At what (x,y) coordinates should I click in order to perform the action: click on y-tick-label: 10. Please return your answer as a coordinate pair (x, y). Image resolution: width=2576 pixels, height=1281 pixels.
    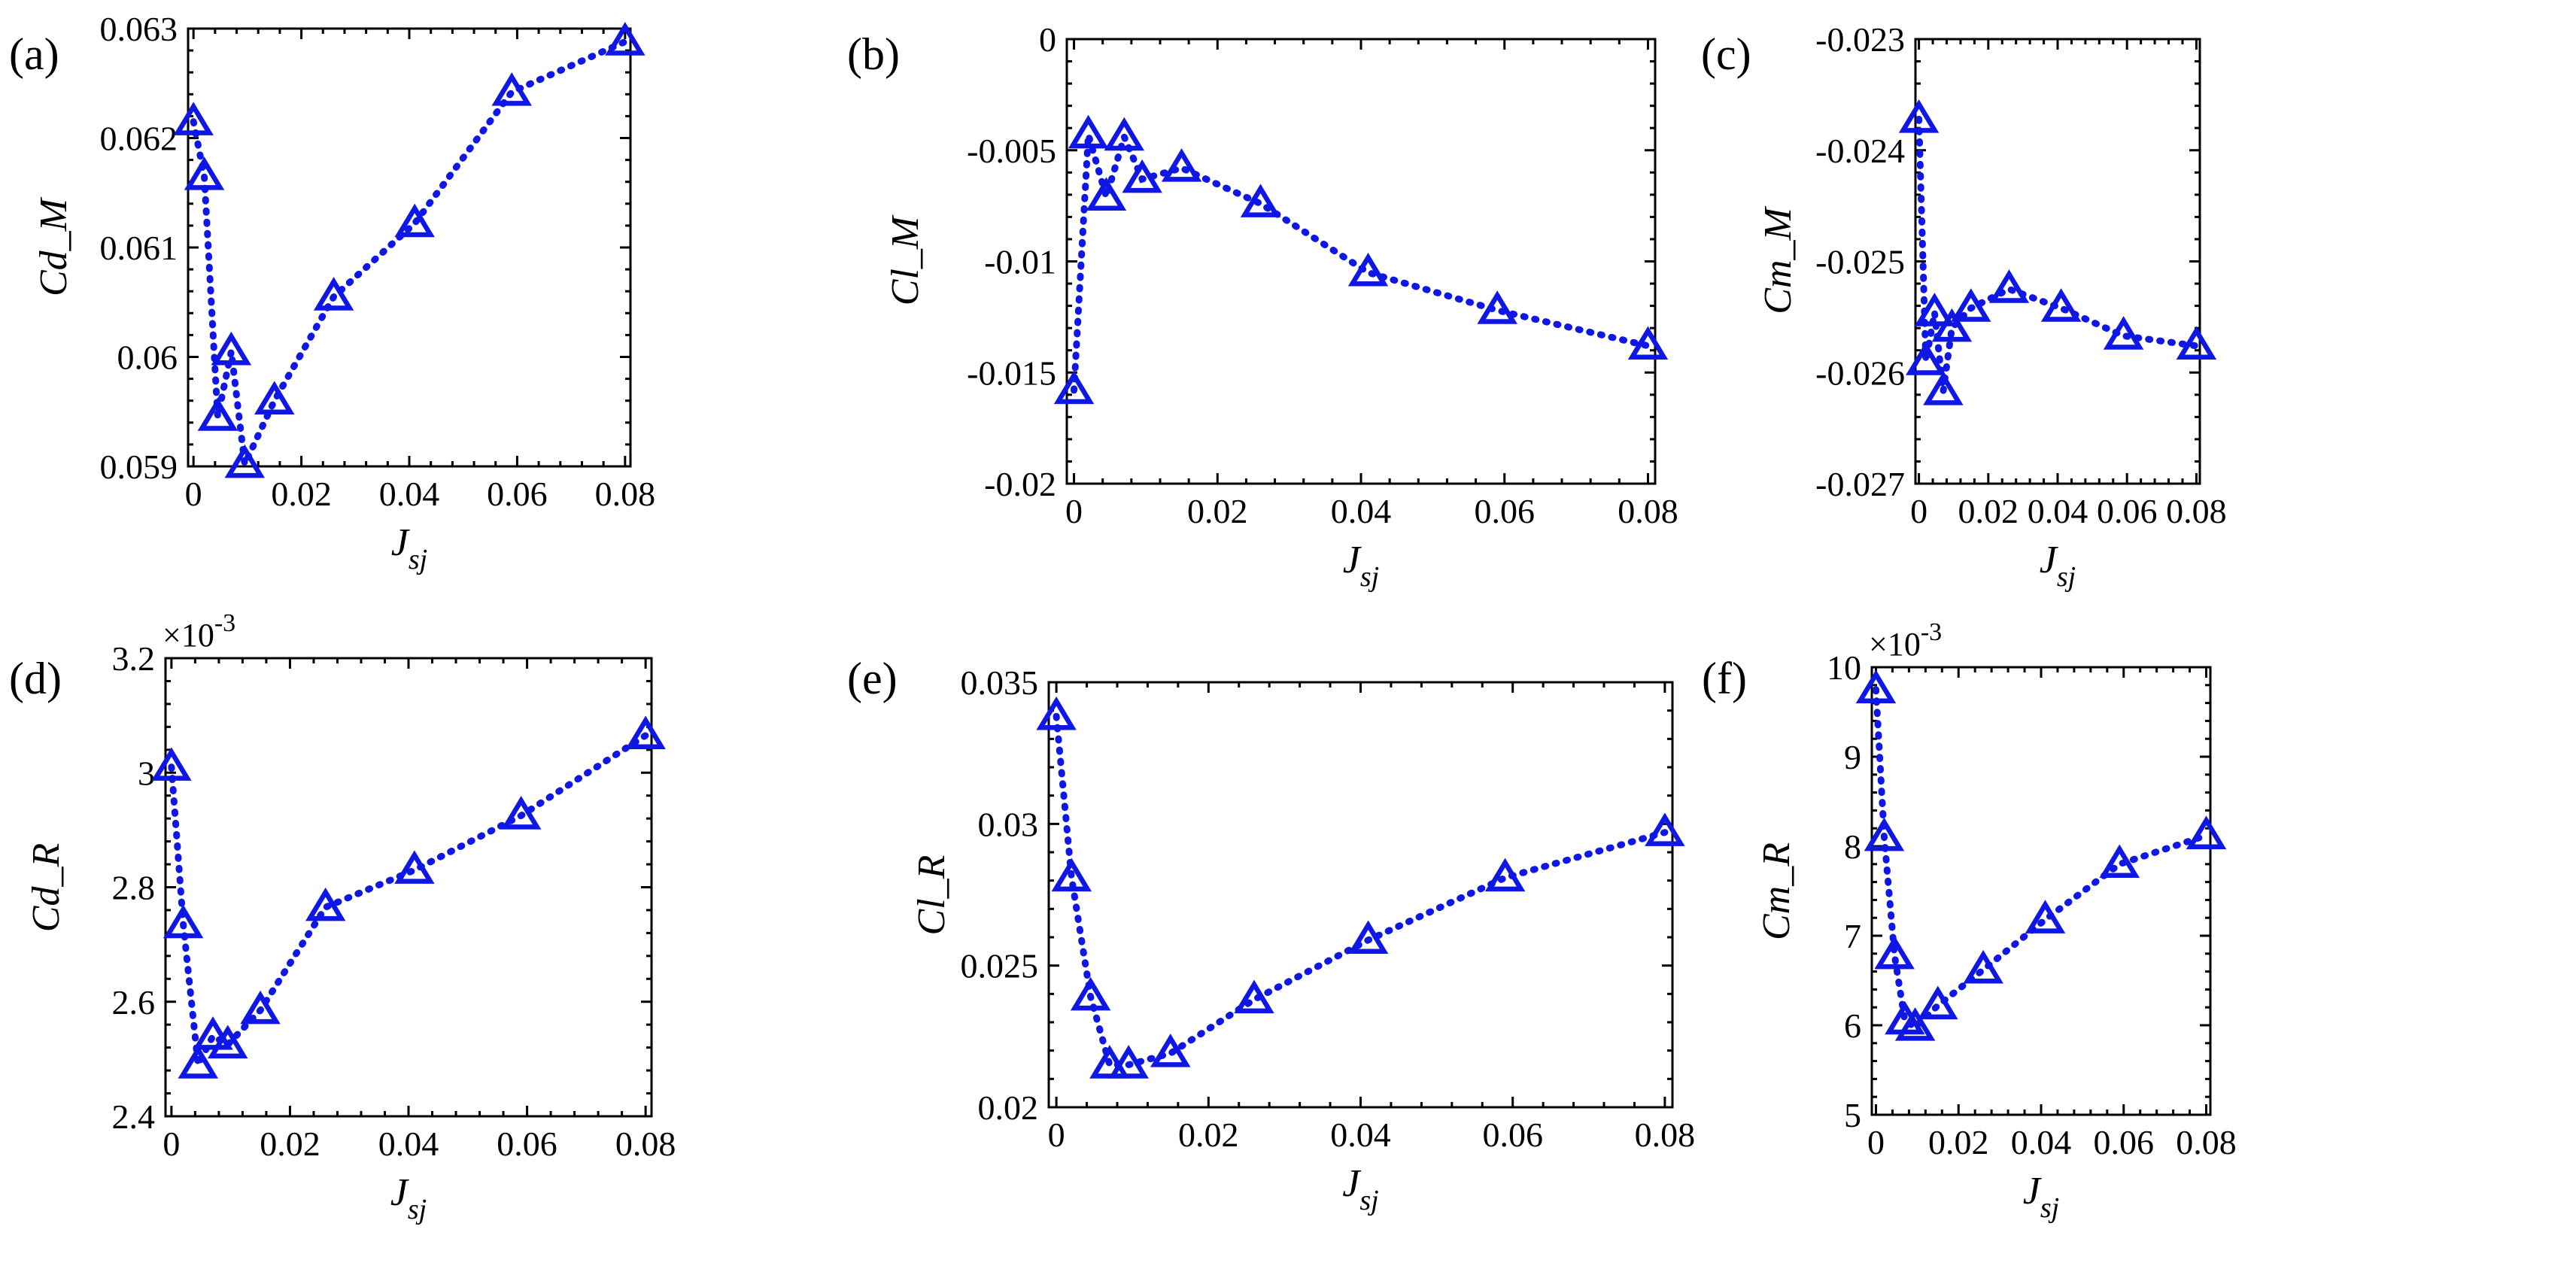
    Looking at the image, I should click on (1844, 667).